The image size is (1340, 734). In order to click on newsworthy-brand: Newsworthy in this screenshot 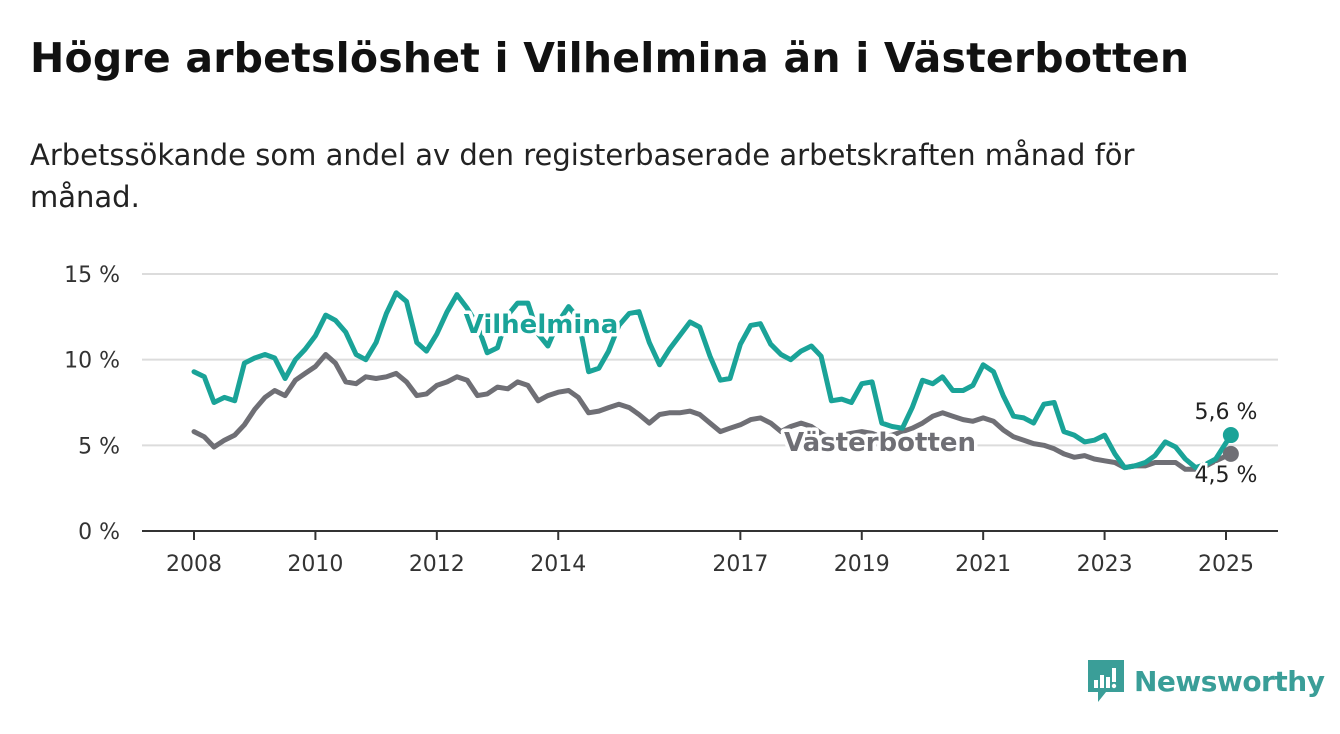, I will do `click(1206, 681)`.